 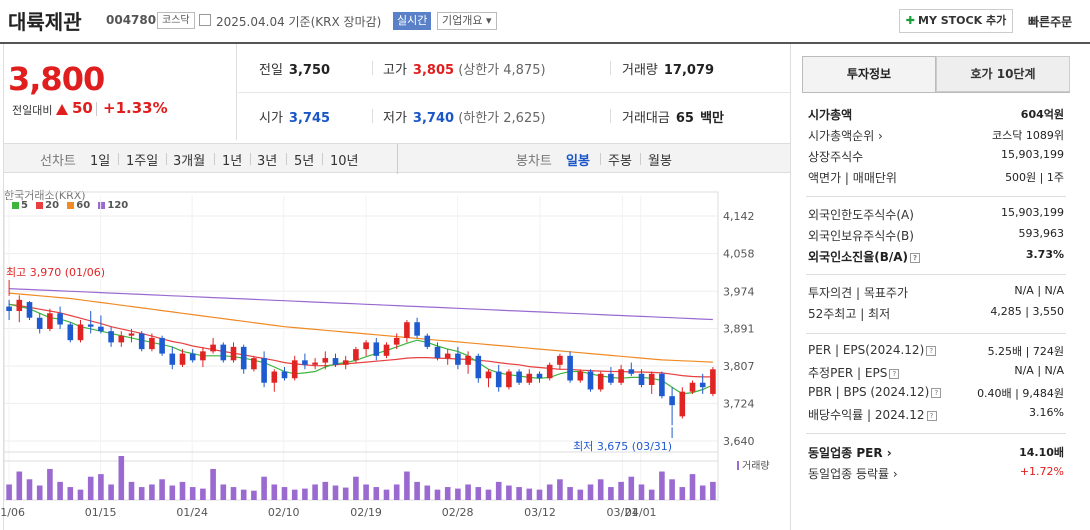 What do you see at coordinates (849, 314) in the screenshot?
I see `invest-row-label: 52주최고 | 최저` at bounding box center [849, 314].